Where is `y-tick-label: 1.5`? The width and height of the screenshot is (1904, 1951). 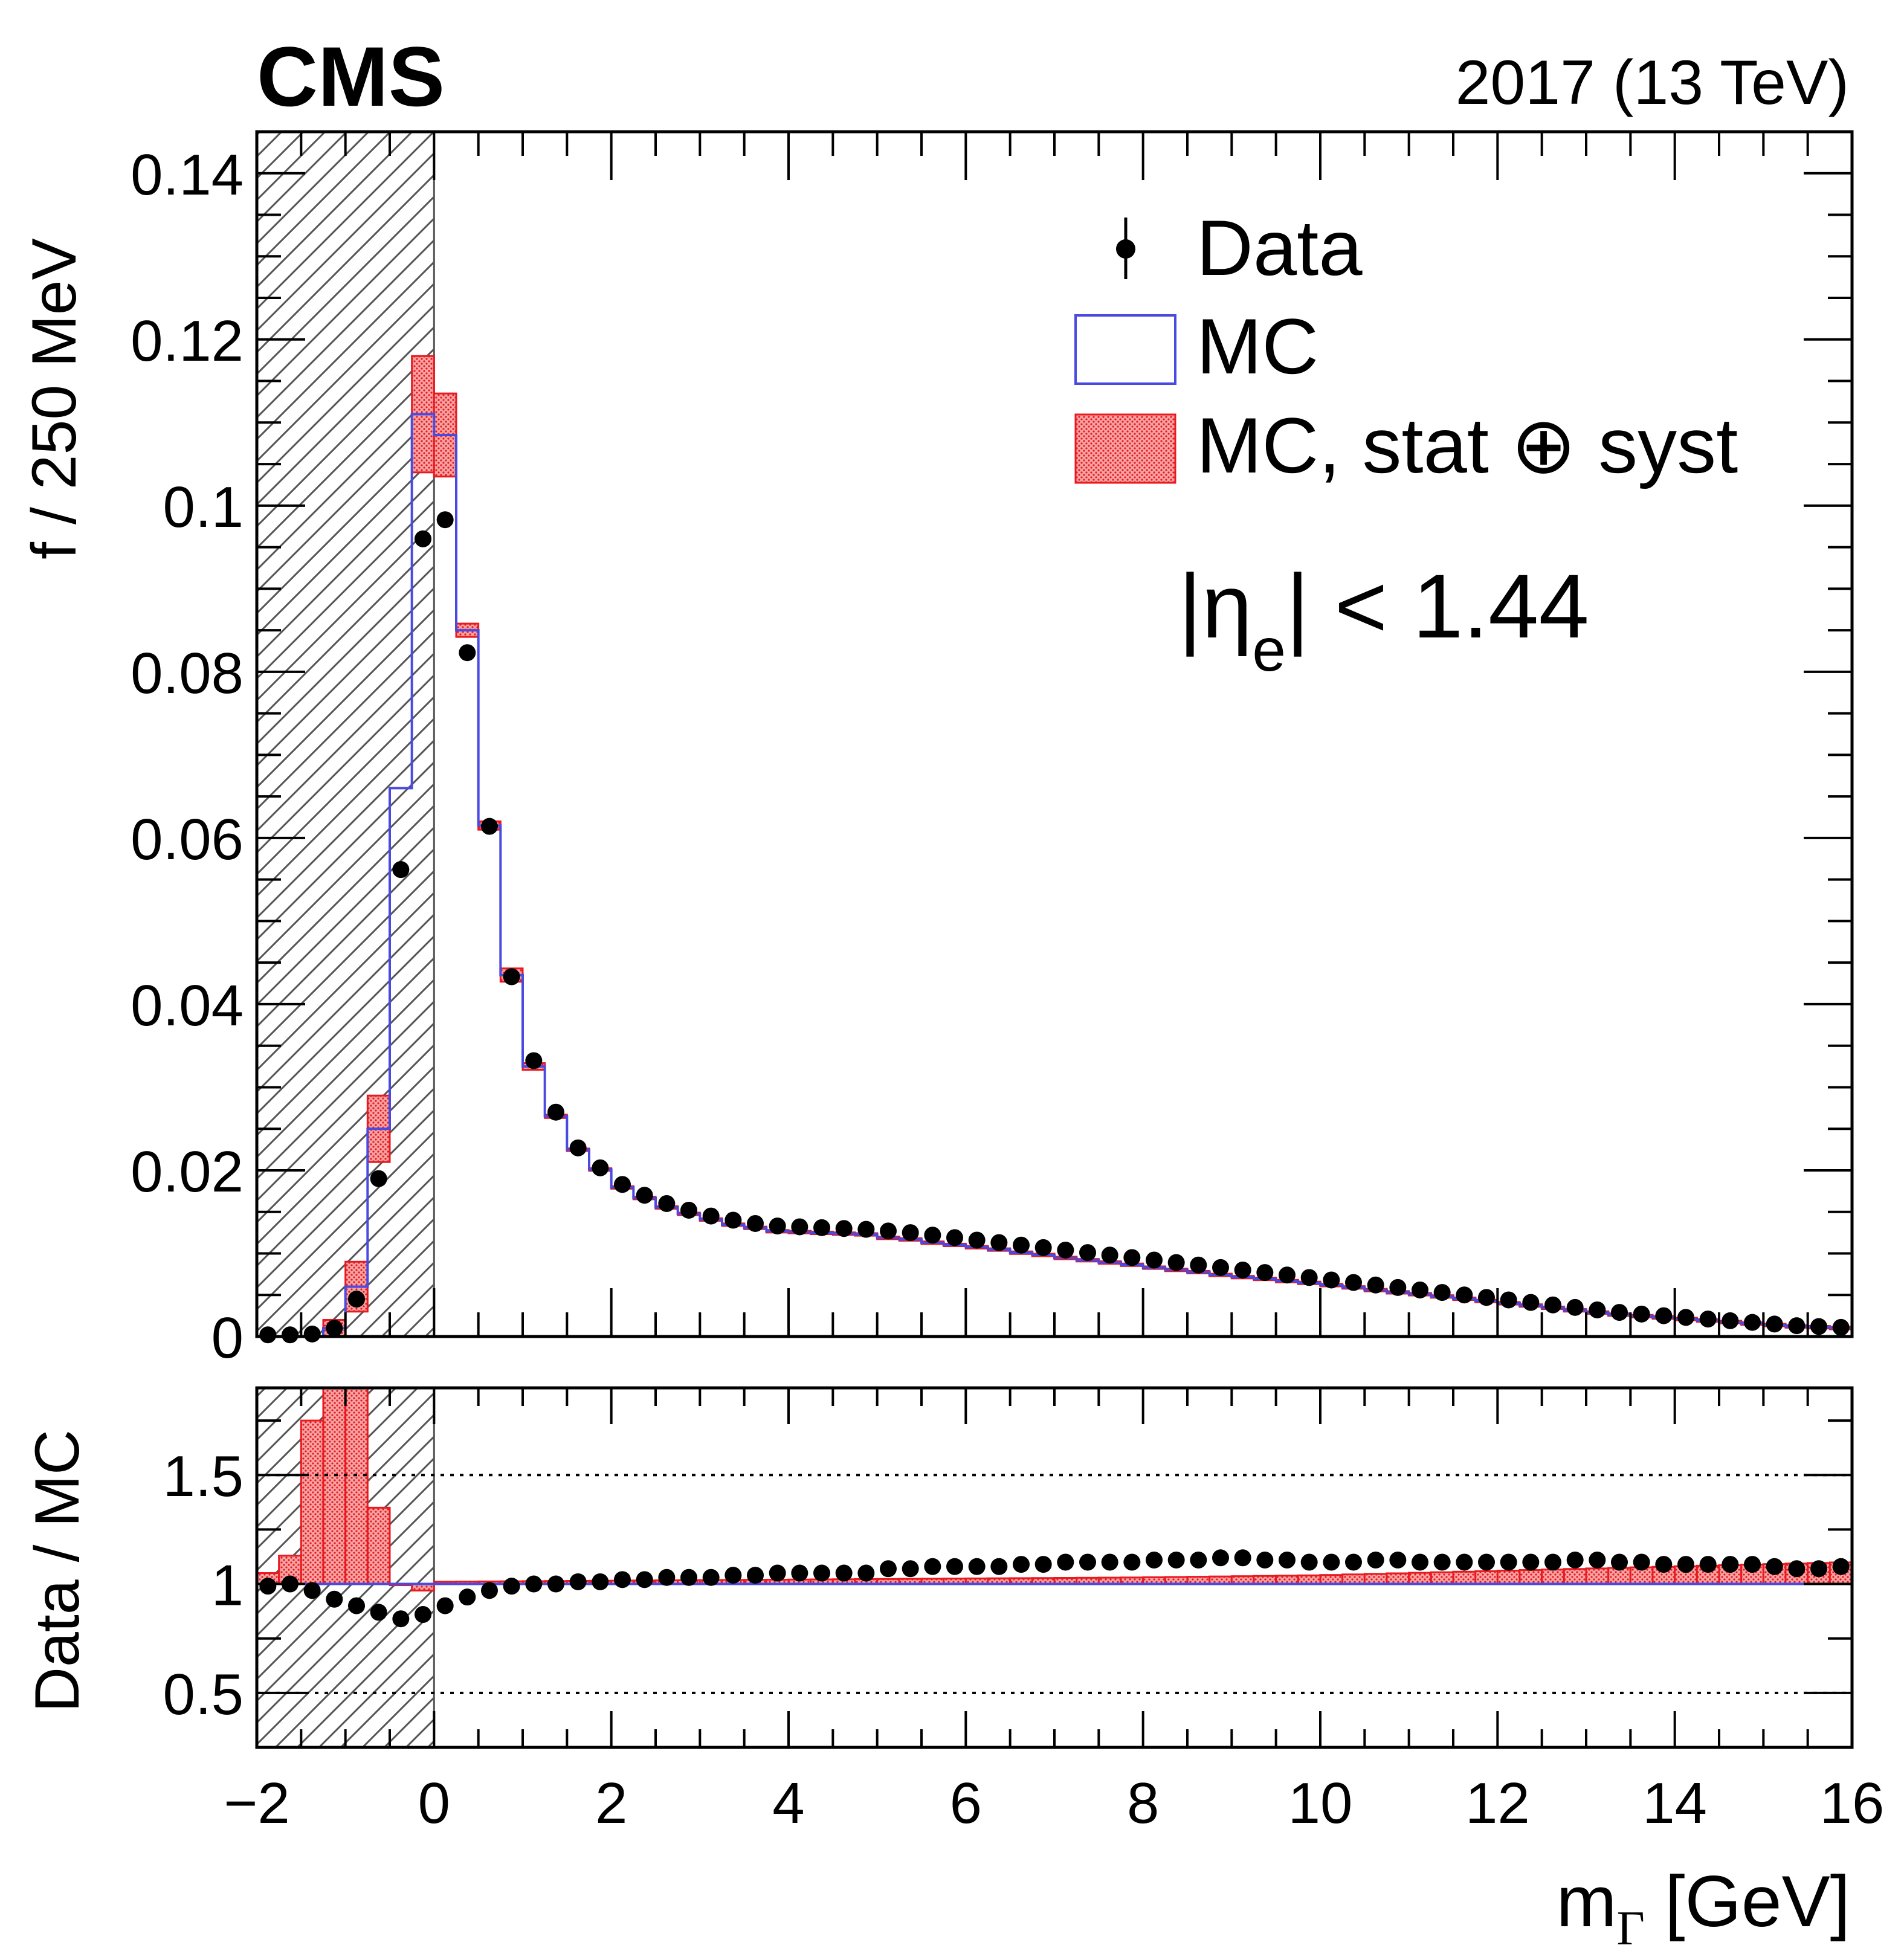
y-tick-label: 1.5 is located at coordinates (203, 1476).